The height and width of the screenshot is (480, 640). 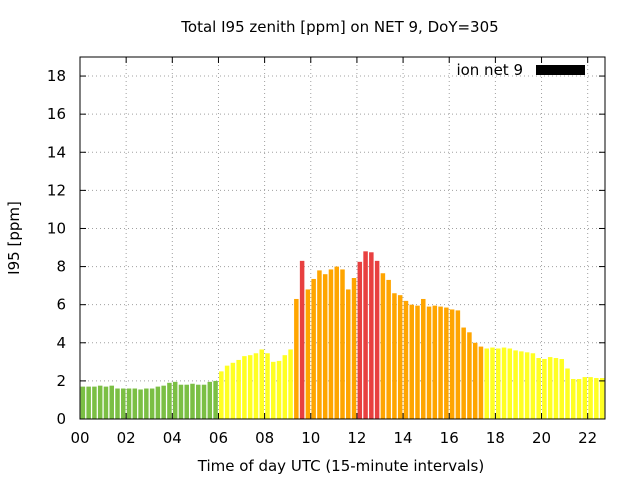 I want to click on legend-label: ion net 9, so click(x=489, y=70).